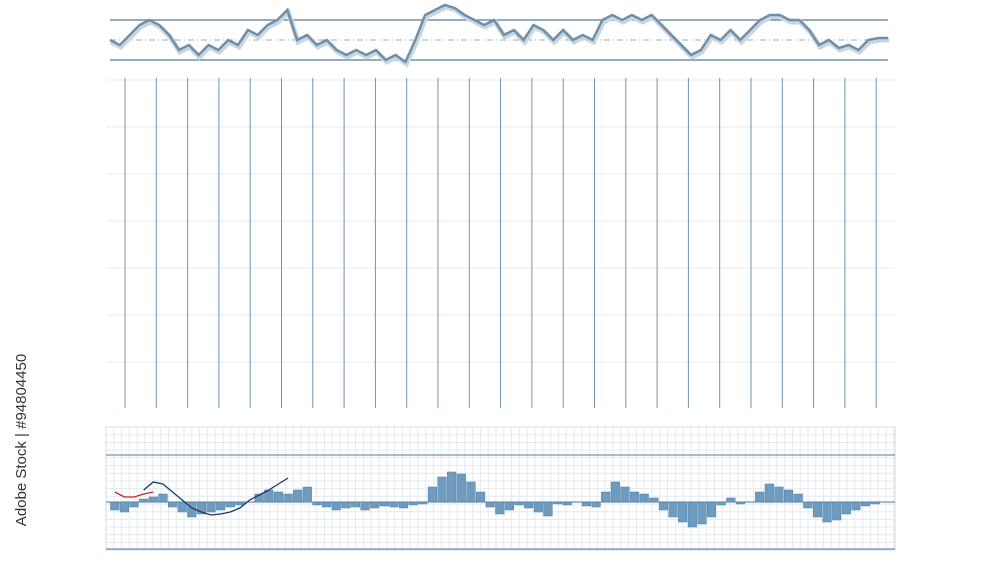  Describe the element at coordinates (21, 440) in the screenshot. I see `credit: Adobe Stock | #94804450` at that location.